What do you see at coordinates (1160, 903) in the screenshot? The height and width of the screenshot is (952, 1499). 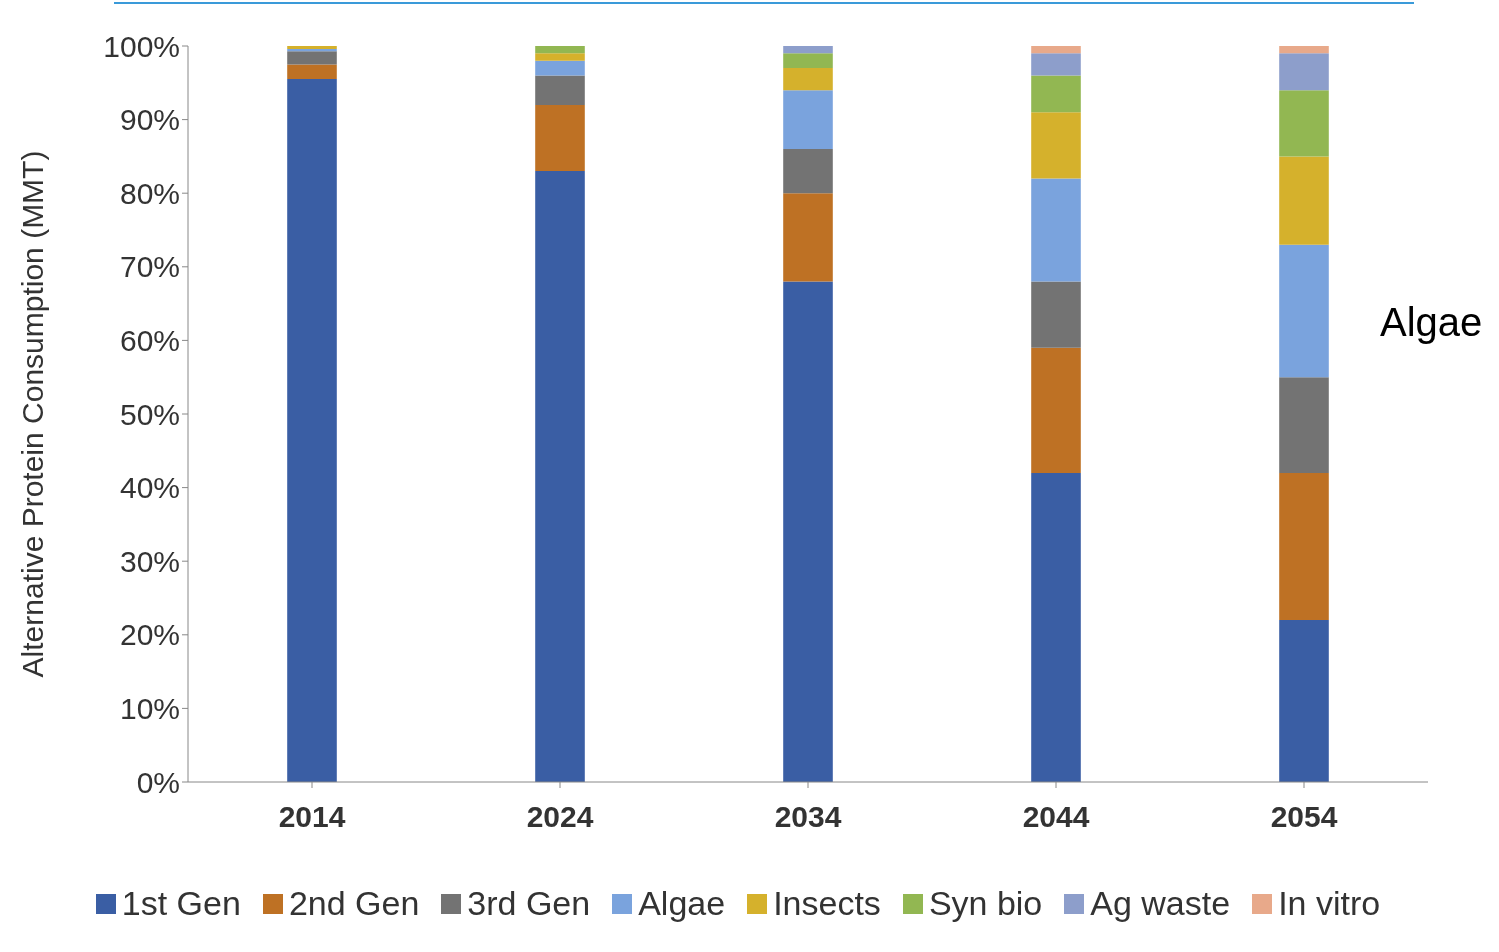 I see `legend-label: Ag waste` at bounding box center [1160, 903].